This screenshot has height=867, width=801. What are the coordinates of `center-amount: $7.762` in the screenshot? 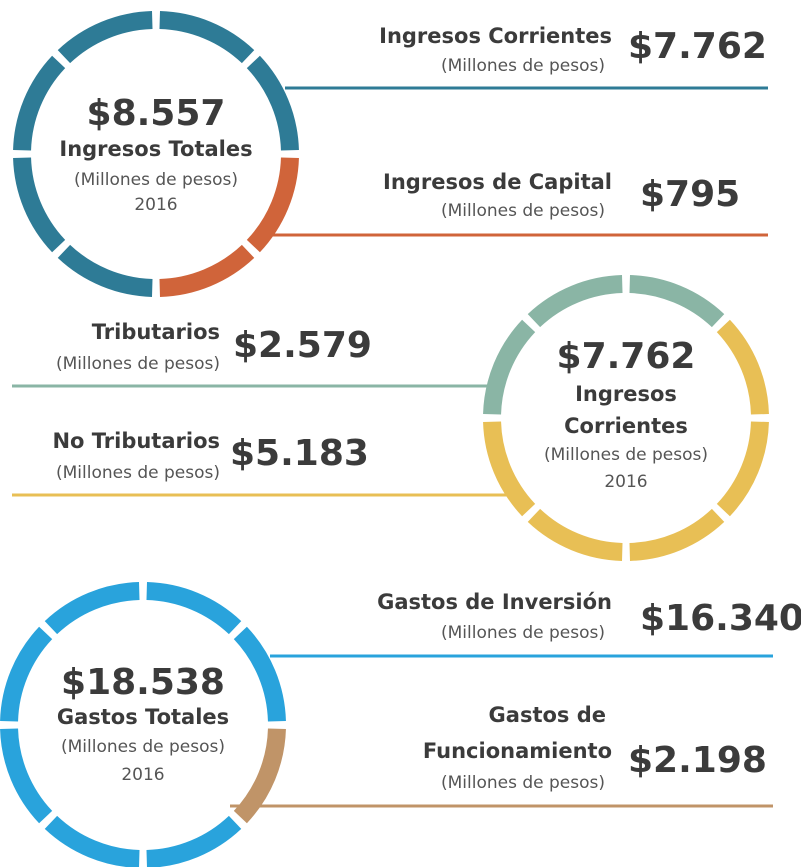 It's located at (626, 356).